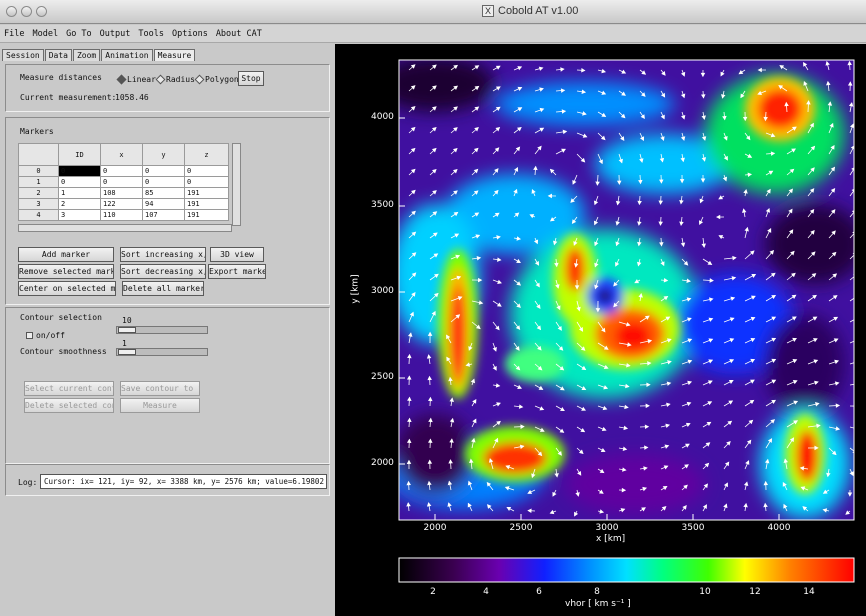  What do you see at coordinates (38, 215) in the screenshot?
I see `row-header: 4` at bounding box center [38, 215].